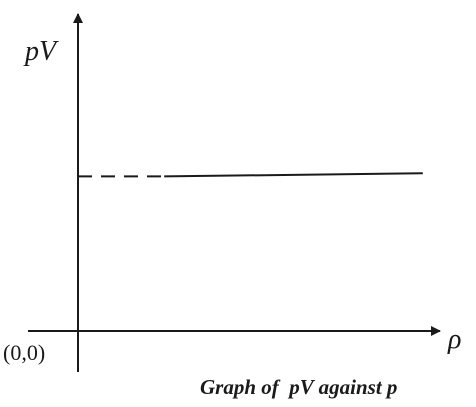  Describe the element at coordinates (454, 339) in the screenshot. I see `x-axis-label: ρ` at that location.